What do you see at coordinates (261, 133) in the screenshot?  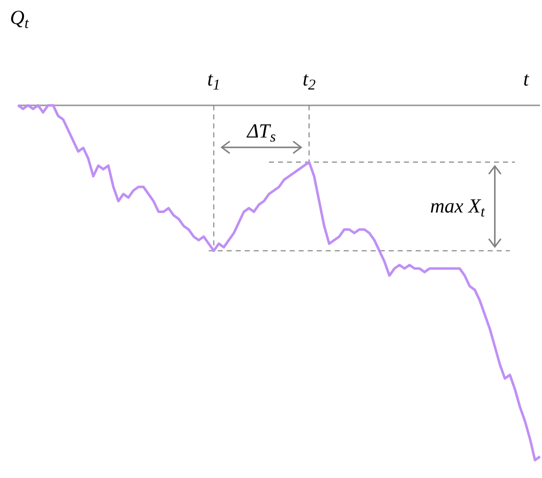 I see `annotation: ΔT$_{s}$` at bounding box center [261, 133].